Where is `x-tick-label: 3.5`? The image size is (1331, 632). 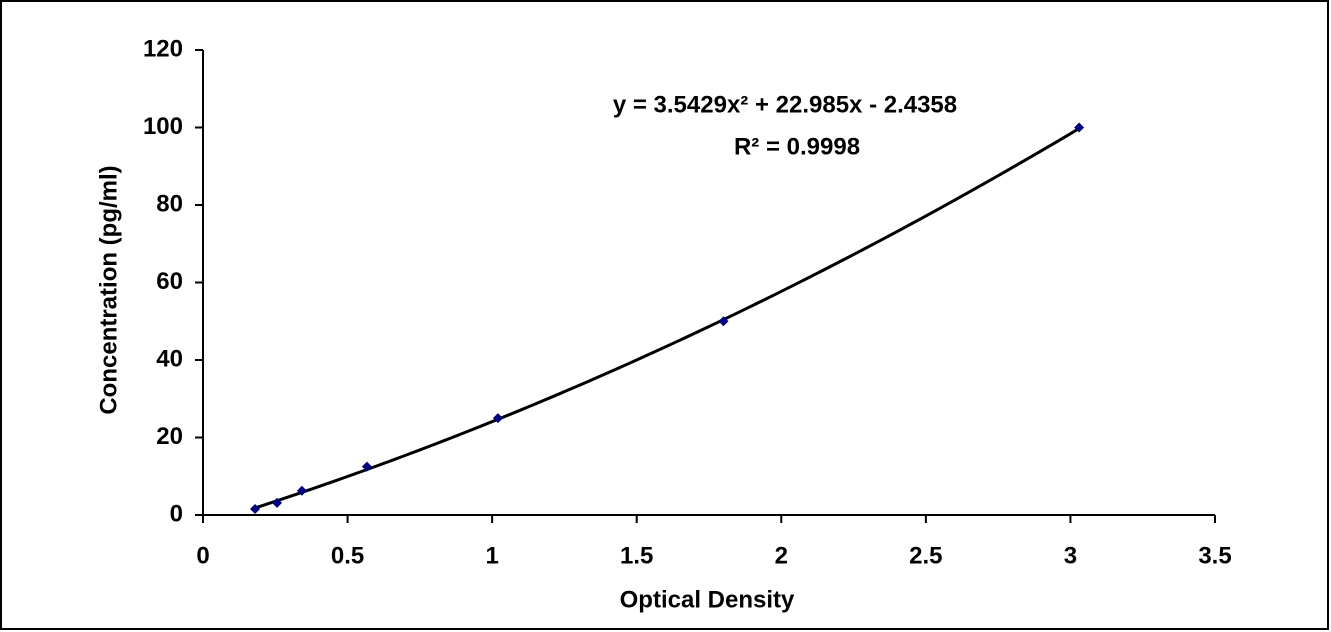 x-tick-label: 3.5 is located at coordinates (1214, 555).